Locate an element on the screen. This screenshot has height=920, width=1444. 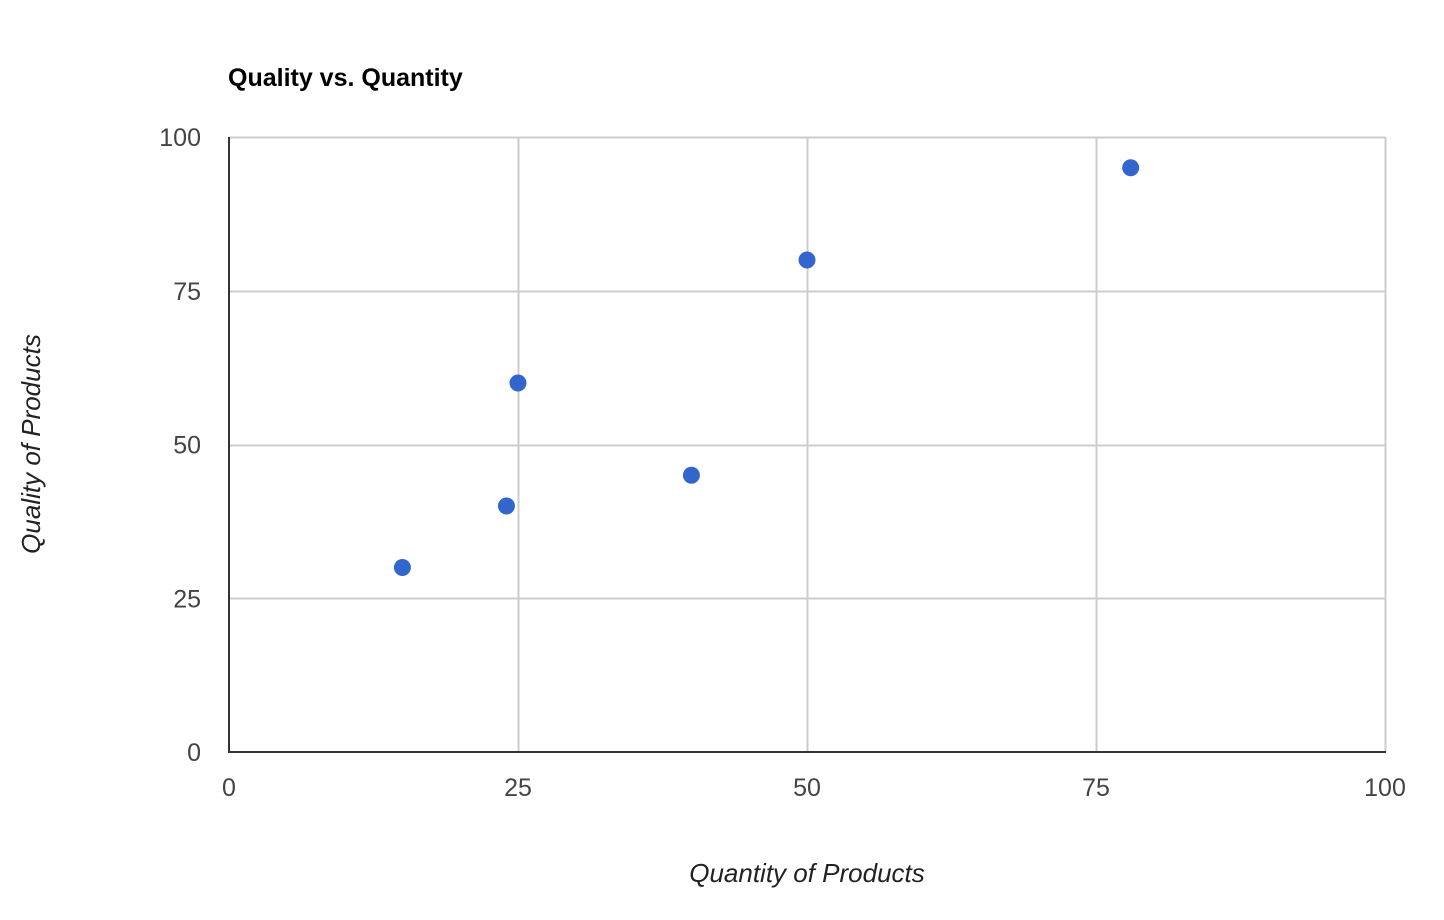
x-tick-label: 50 is located at coordinates (807, 788).